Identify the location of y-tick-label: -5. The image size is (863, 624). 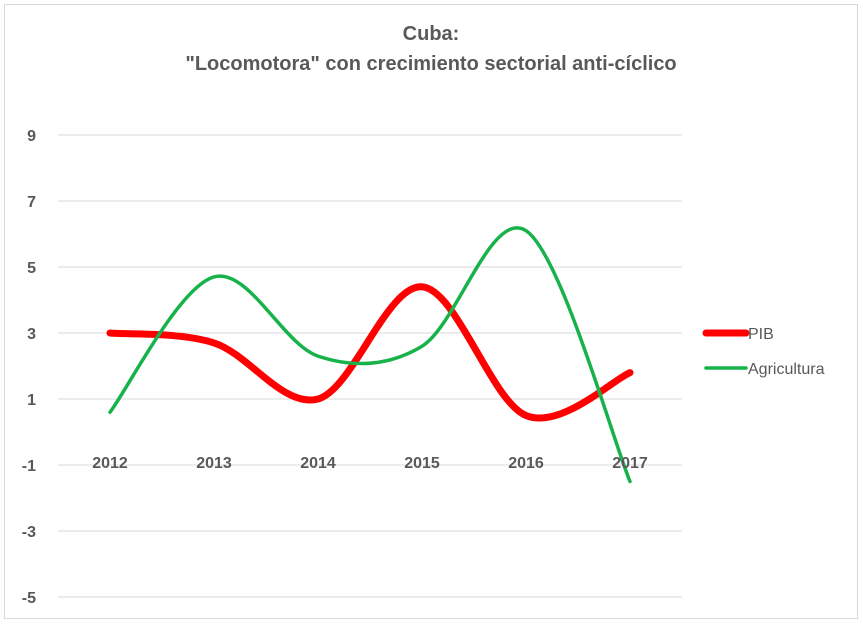
(29, 598).